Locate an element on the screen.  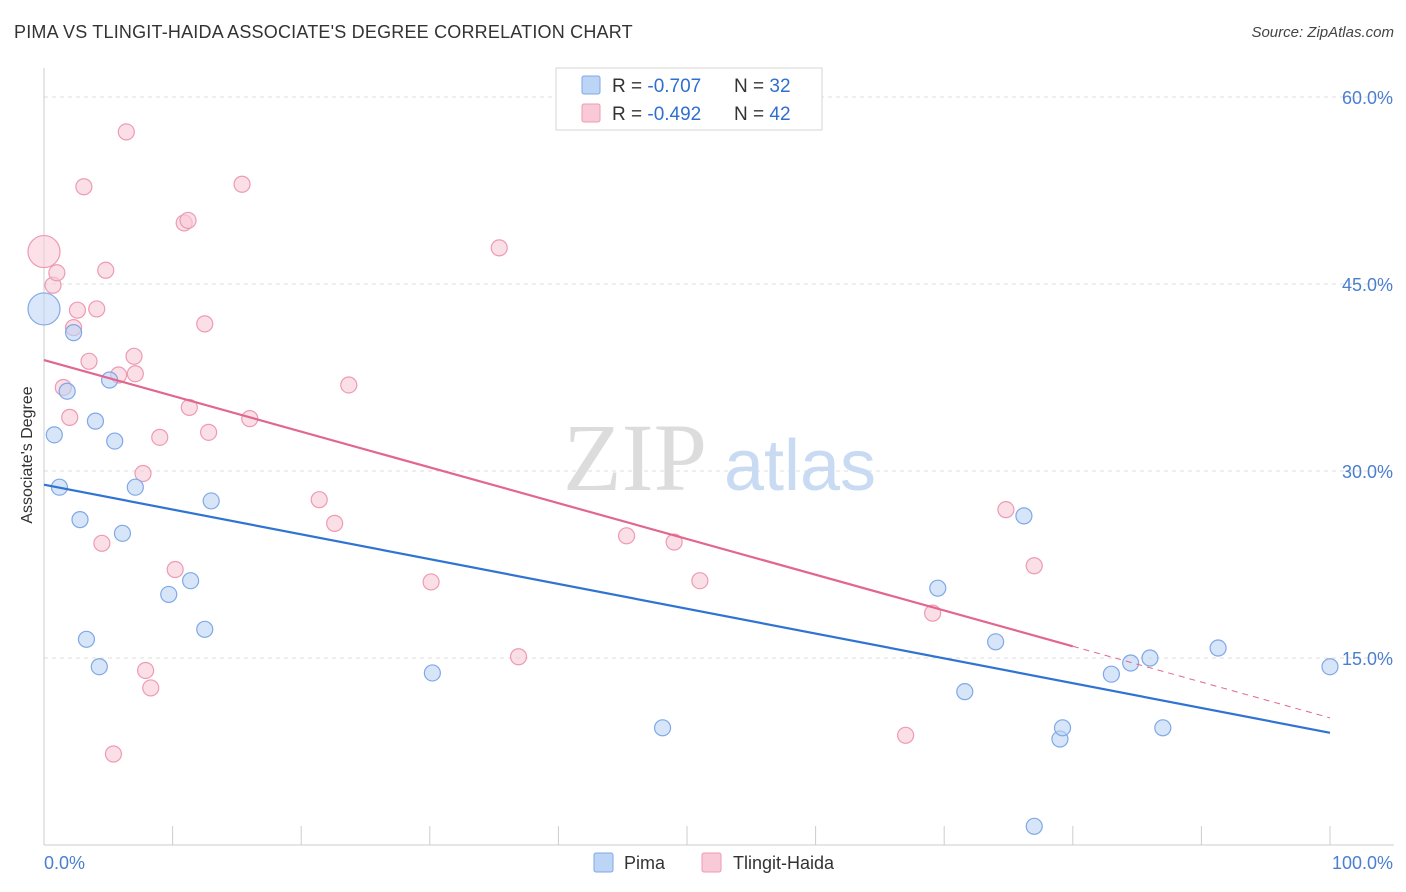
bottom-legend-swatch-pima is located at coordinates (603, 862).